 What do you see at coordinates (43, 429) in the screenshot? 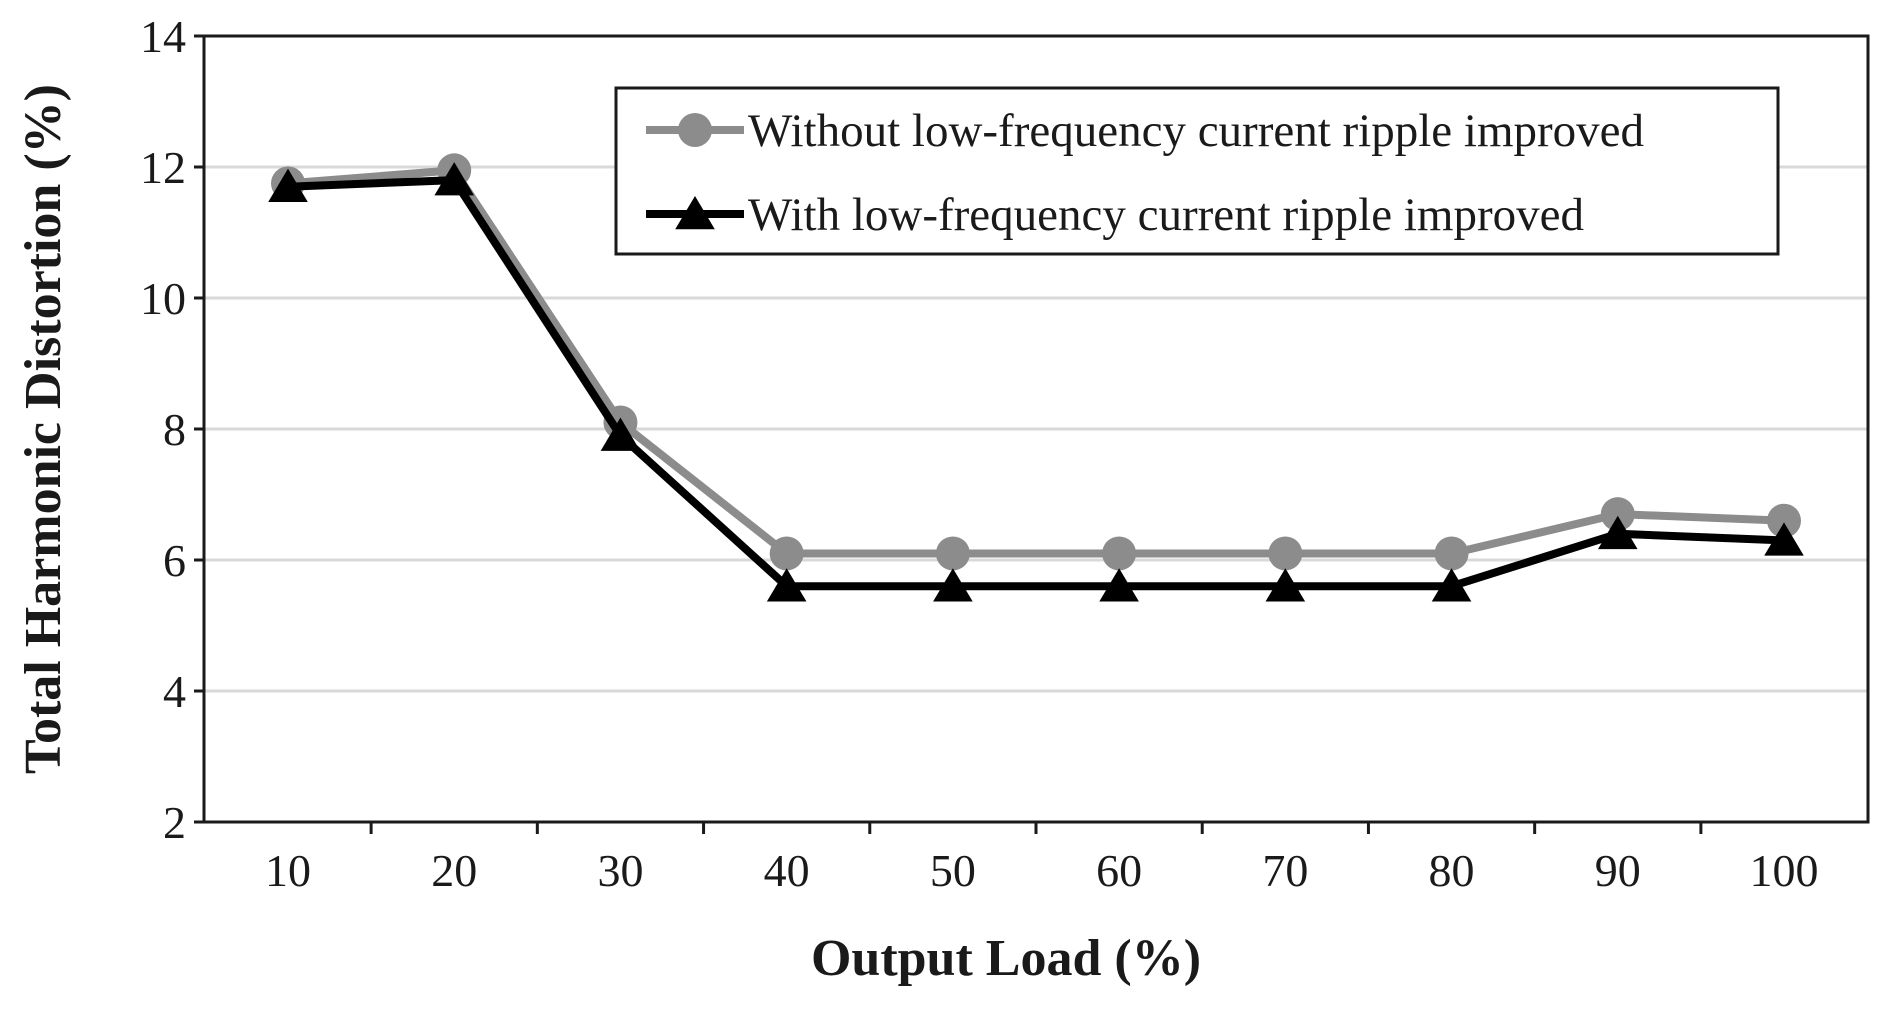
I see `y-axis-title: Total Harmonic Distortion (%)` at bounding box center [43, 429].